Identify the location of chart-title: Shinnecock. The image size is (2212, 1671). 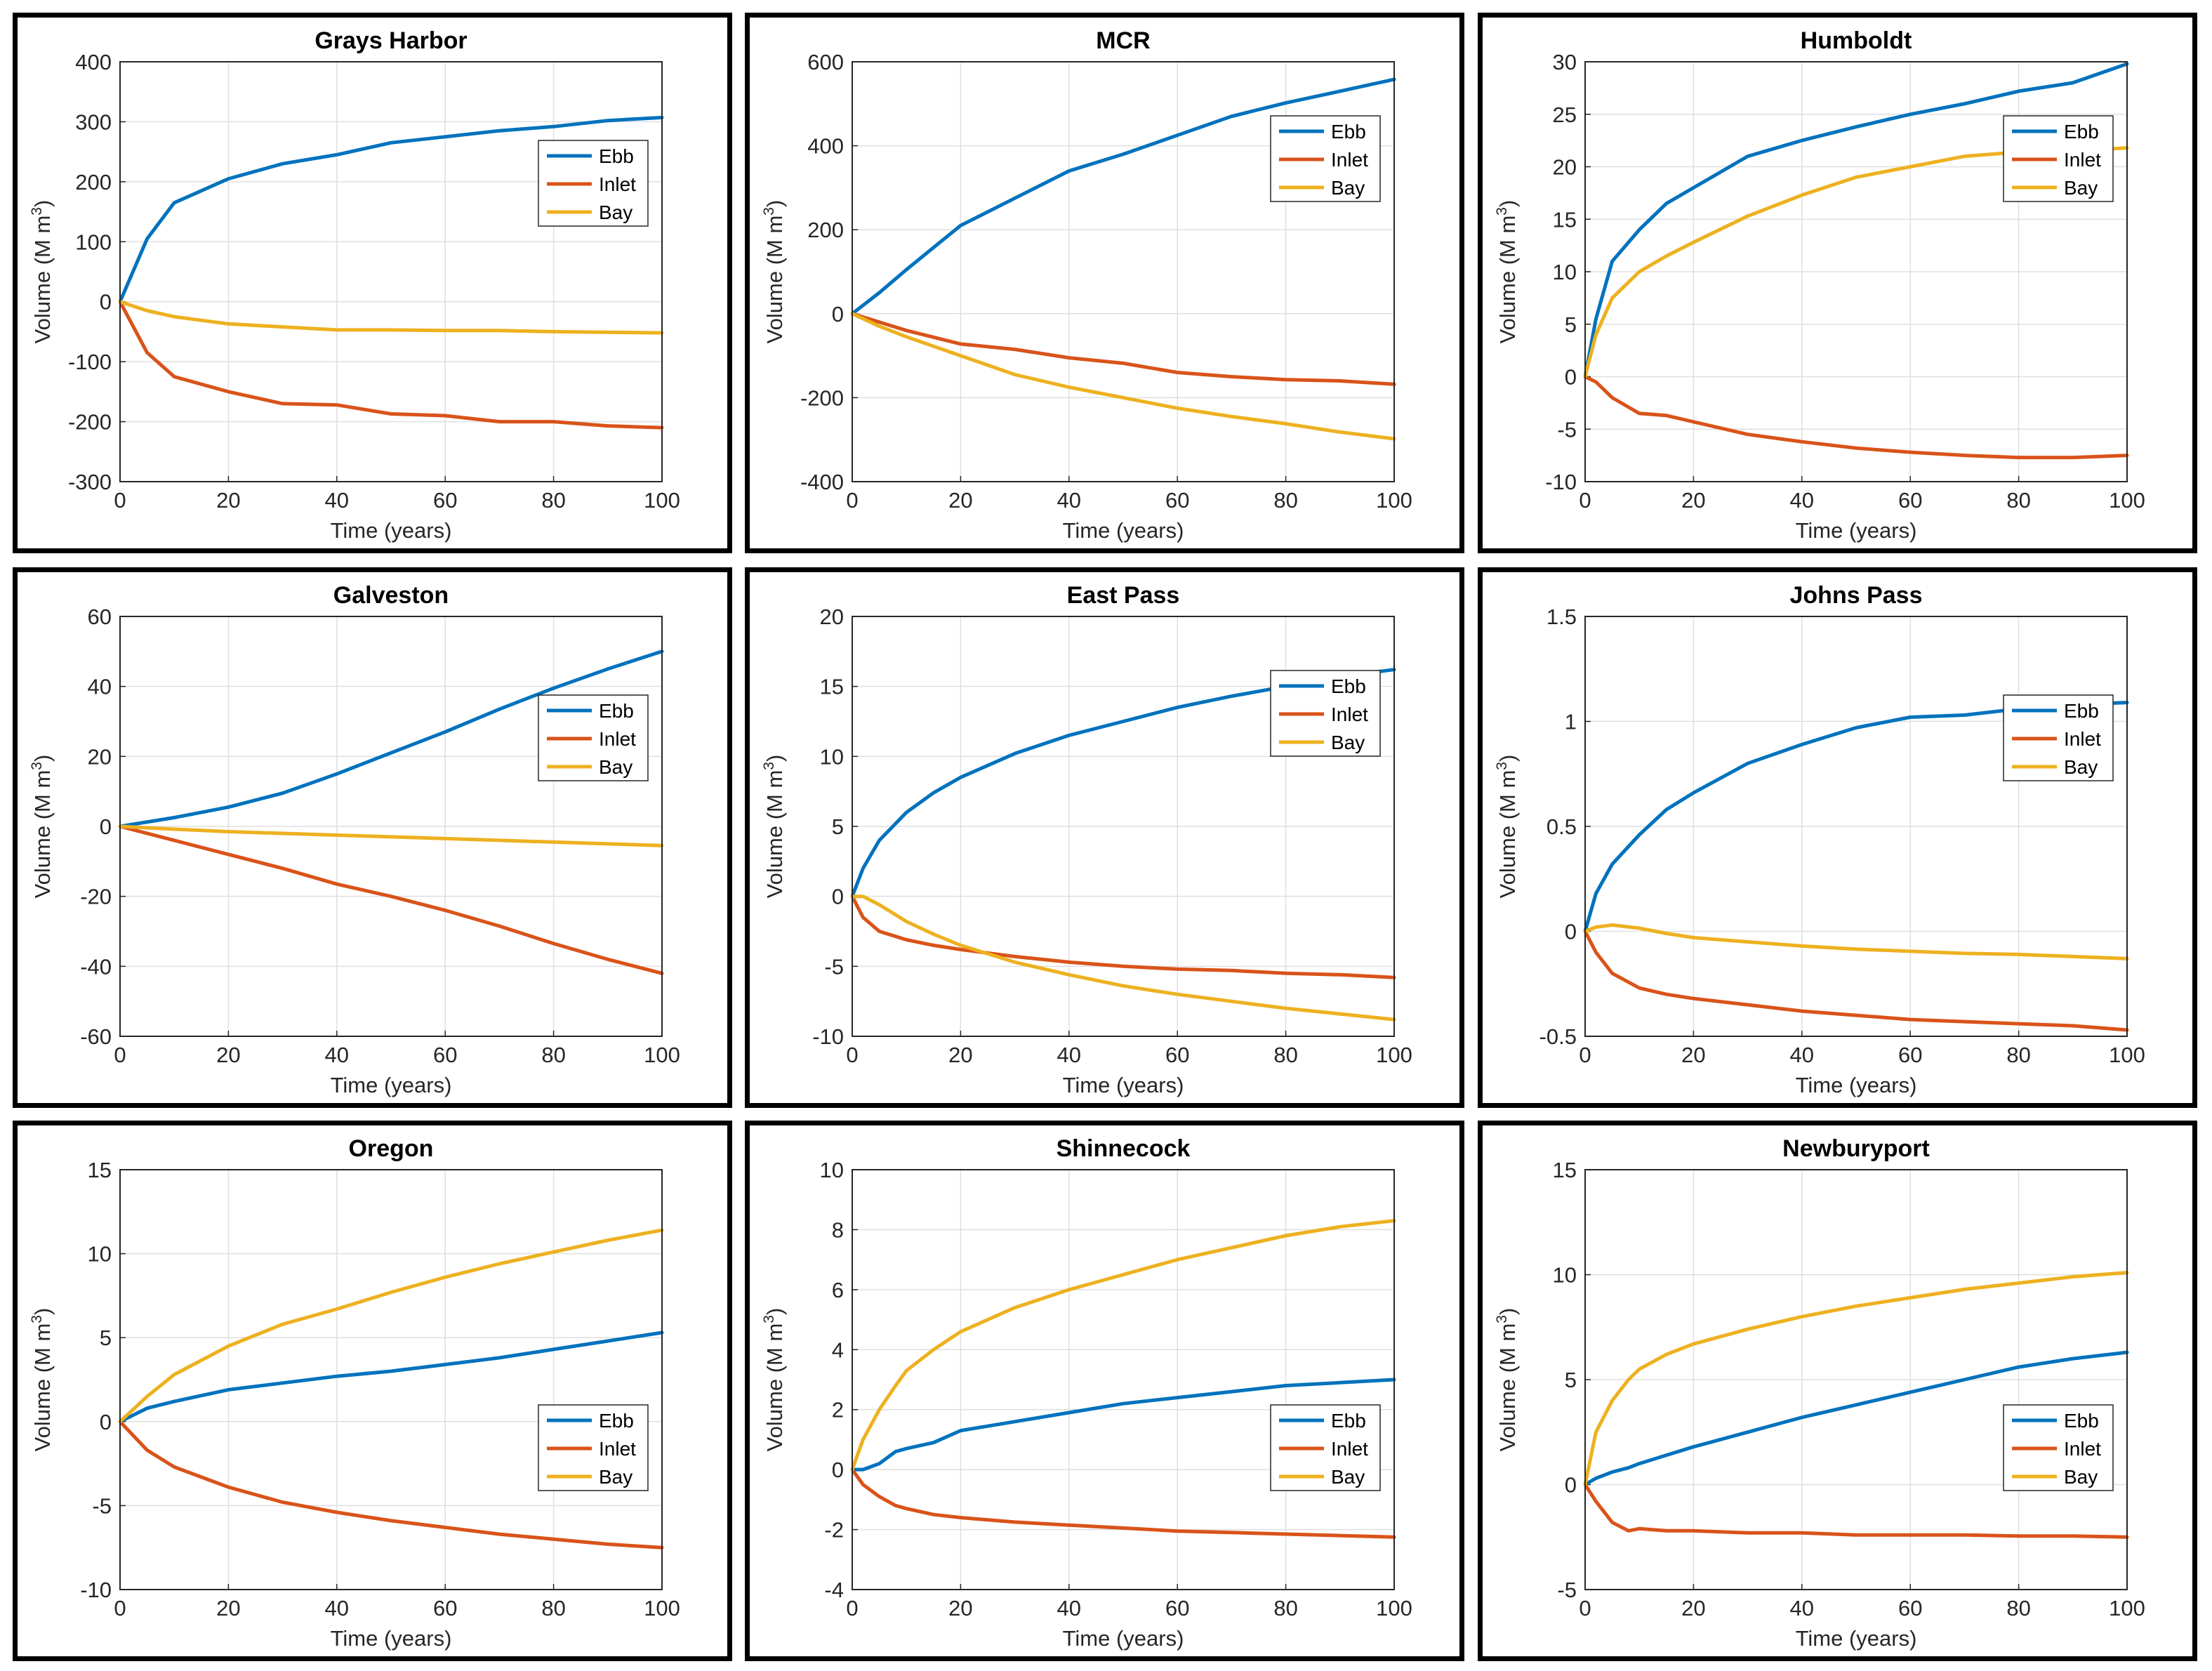
(1124, 1148).